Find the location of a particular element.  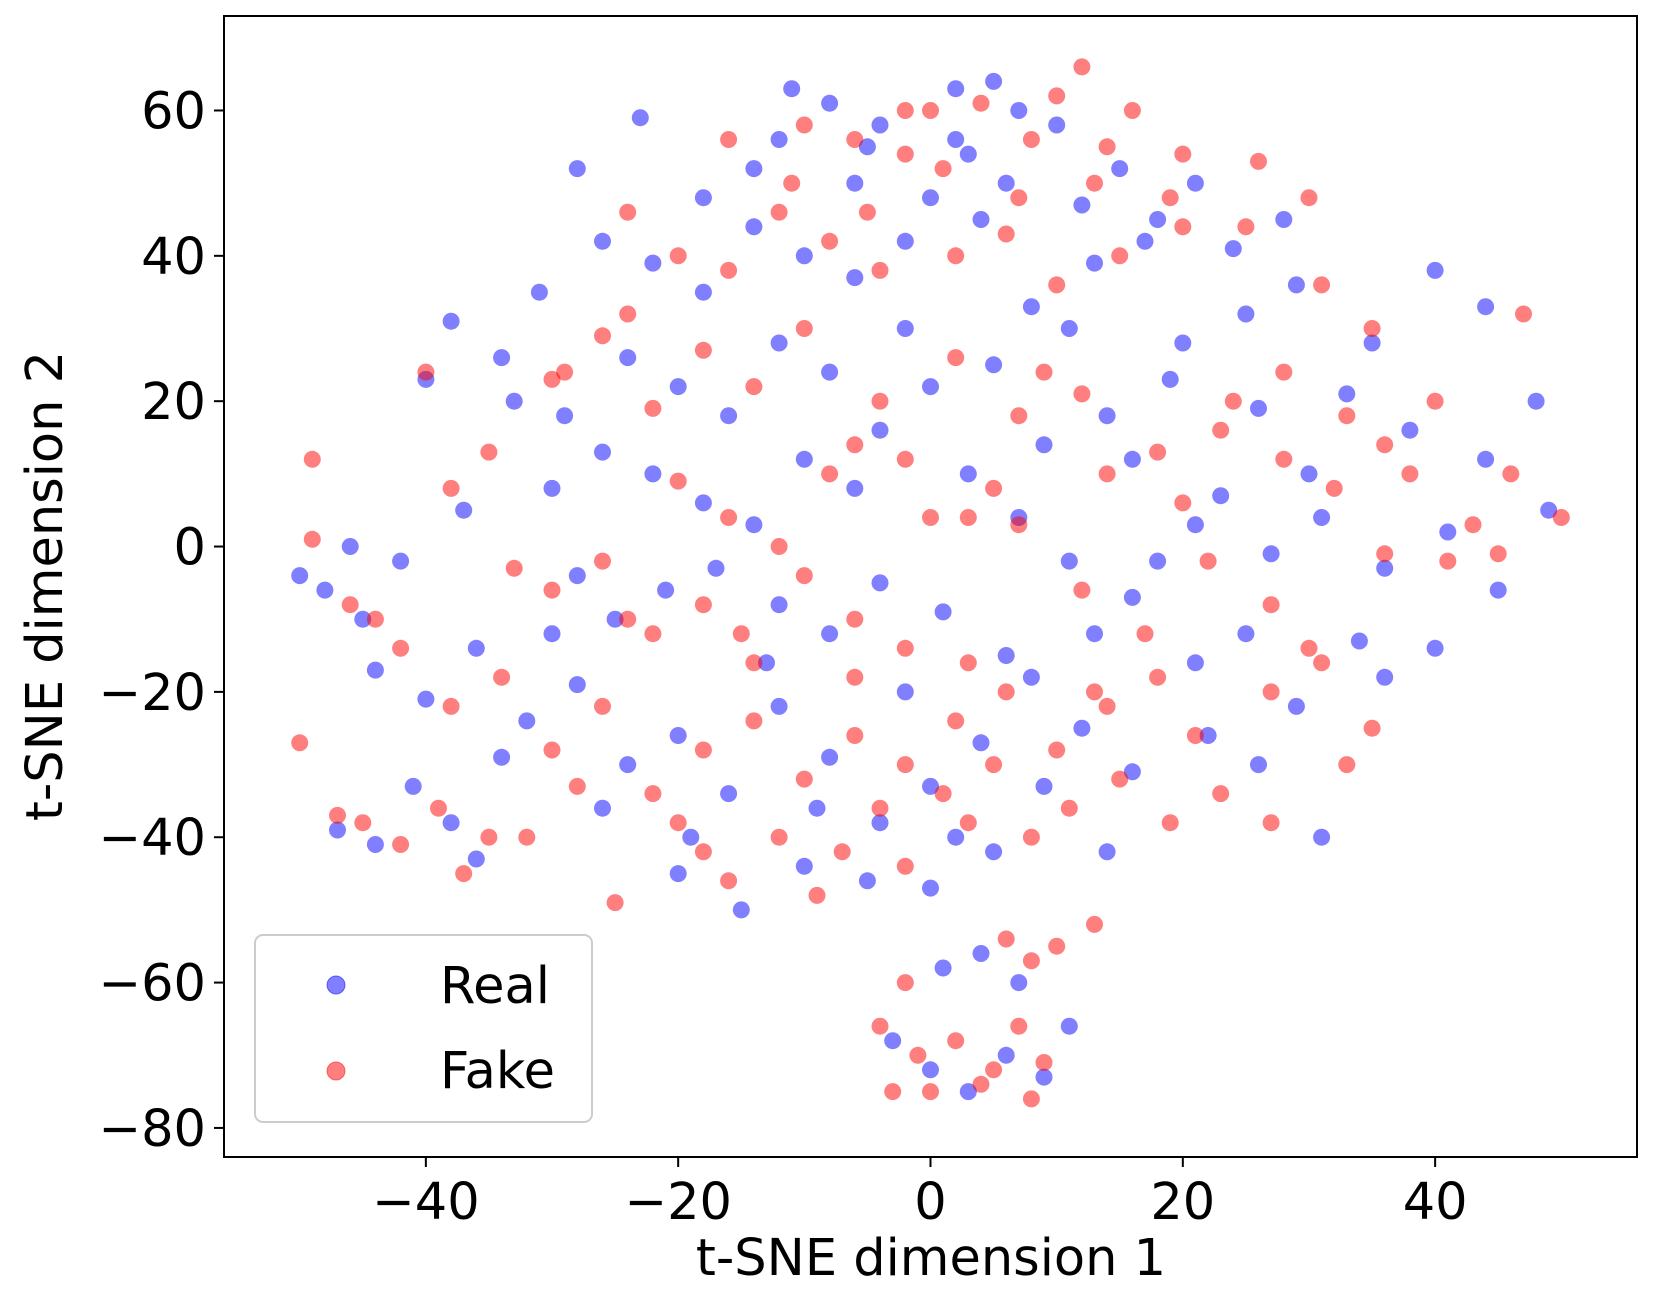

y-tick-label: −60 is located at coordinates (152, 984).